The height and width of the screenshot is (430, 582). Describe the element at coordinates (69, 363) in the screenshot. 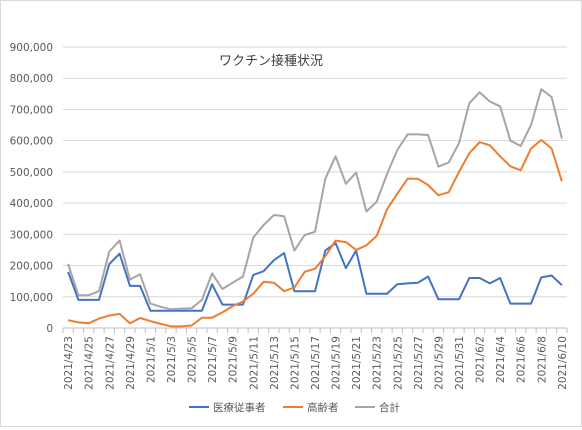

I see `x-tick-label: 2021/4/23` at that location.